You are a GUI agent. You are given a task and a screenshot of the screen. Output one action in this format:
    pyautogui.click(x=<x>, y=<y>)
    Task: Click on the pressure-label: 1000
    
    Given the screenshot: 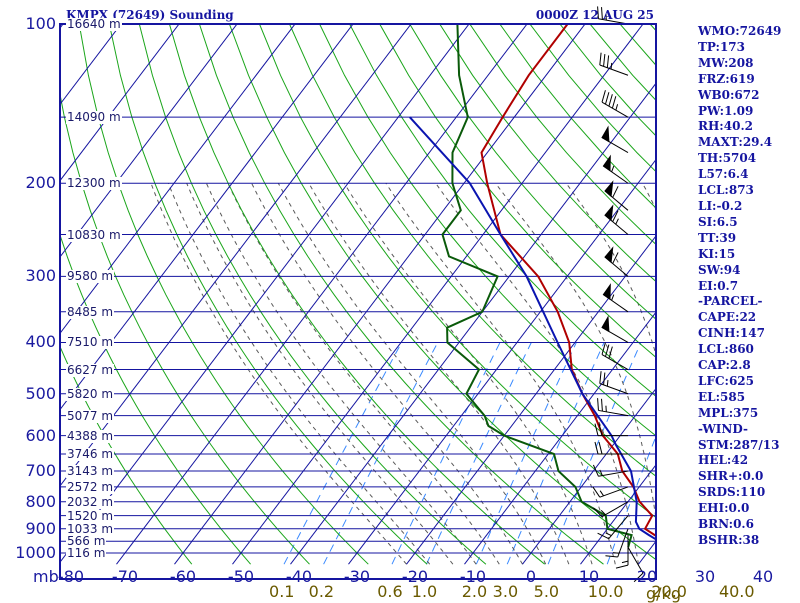 What is the action you would take?
    pyautogui.click(x=31, y=552)
    